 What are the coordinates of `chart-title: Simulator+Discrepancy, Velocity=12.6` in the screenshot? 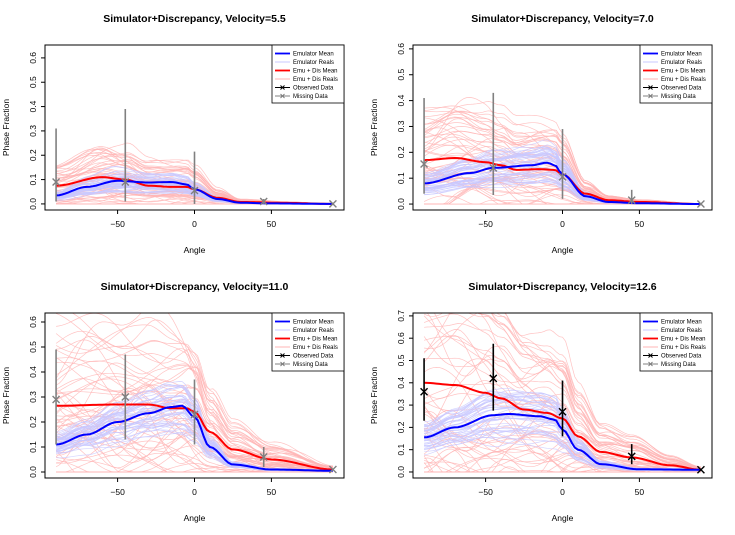 It's located at (562, 287).